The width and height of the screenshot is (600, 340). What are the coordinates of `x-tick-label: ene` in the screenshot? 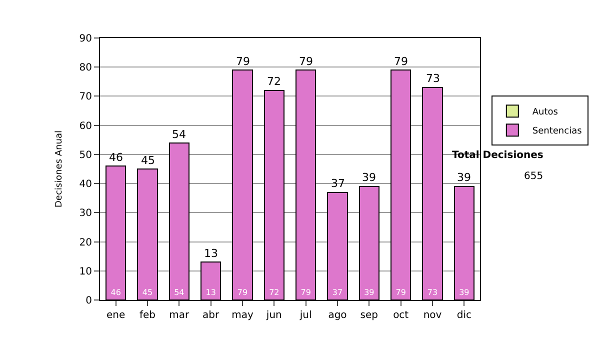 It's located at (116, 315).